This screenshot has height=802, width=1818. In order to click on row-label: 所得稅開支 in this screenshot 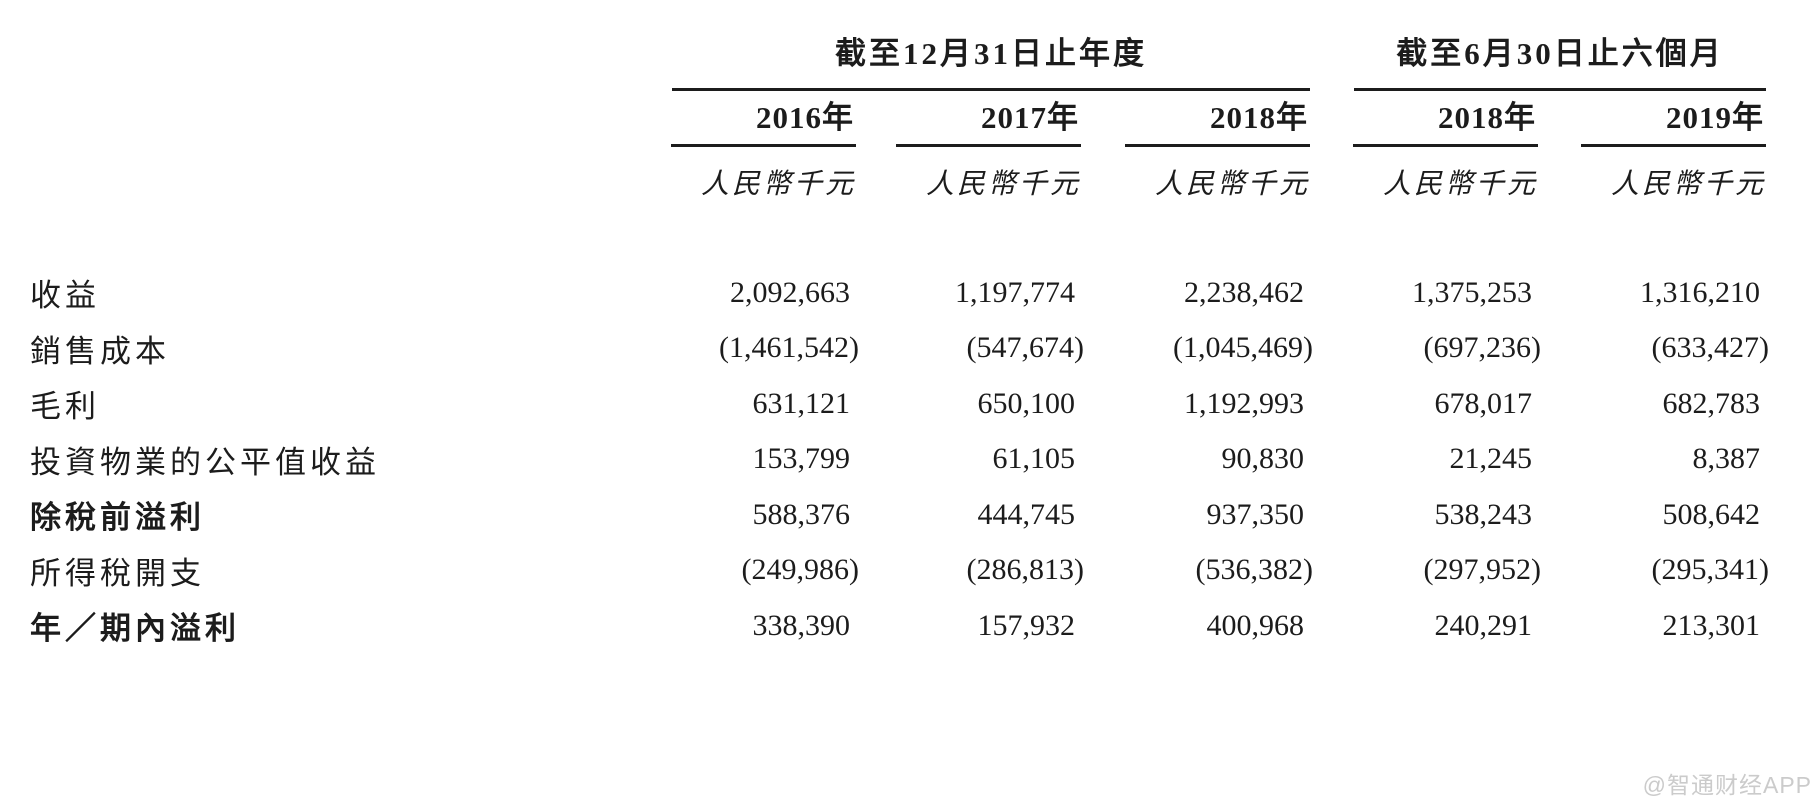, I will do `click(117, 573)`.